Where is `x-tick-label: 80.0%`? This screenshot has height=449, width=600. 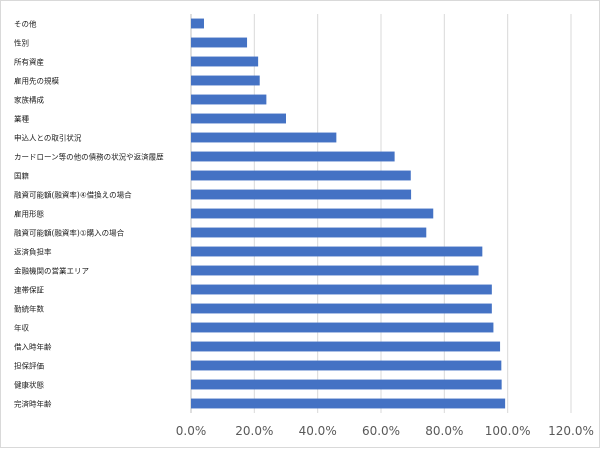
x-tick-label: 80.0% is located at coordinates (444, 431).